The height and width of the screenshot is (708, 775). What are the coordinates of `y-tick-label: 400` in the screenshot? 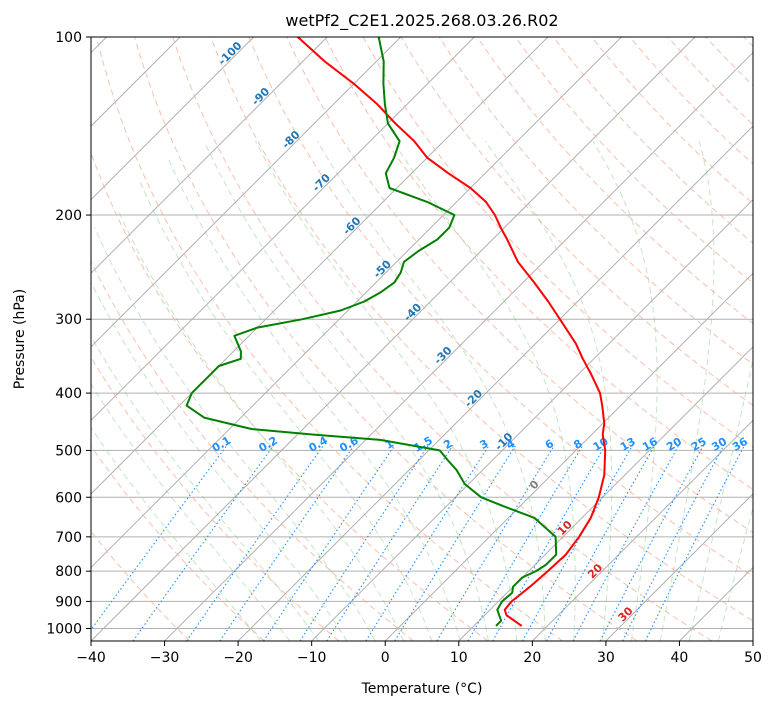 It's located at (68, 394).